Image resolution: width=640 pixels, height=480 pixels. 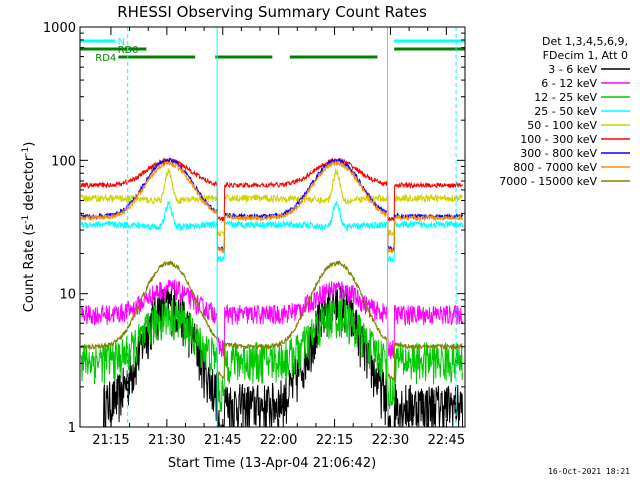 I want to click on legend-label: 6 - 12 keV, so click(x=569, y=83).